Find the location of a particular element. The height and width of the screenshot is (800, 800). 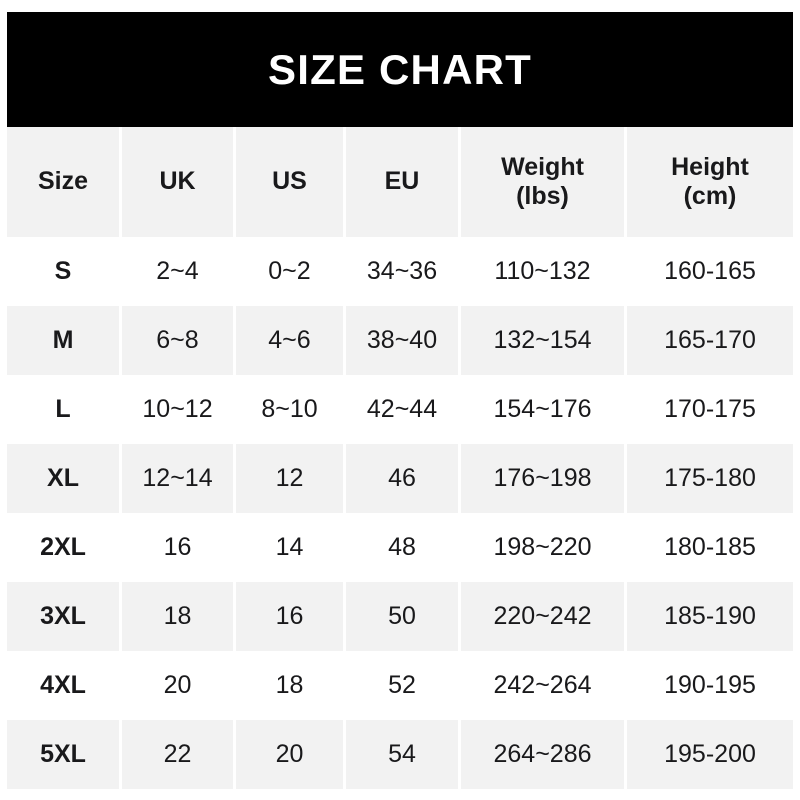

cell-weight: 198~220 is located at coordinates (544, 547).